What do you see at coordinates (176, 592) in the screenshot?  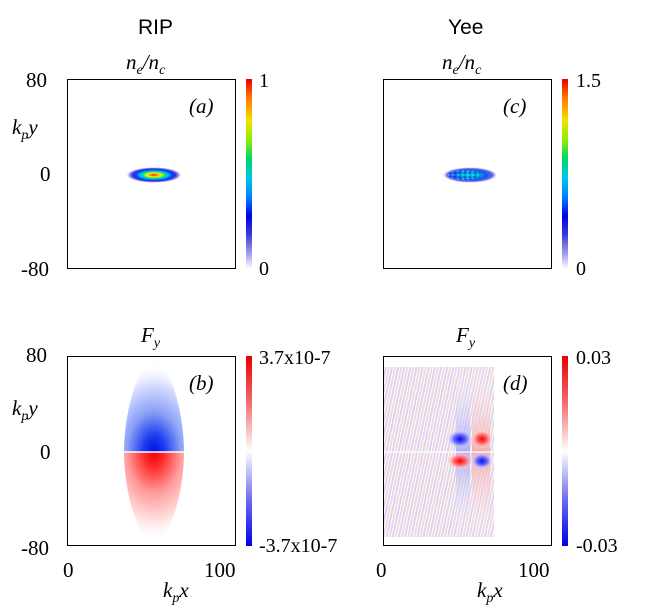 I see `x-axis-label-left: kpx` at bounding box center [176, 592].